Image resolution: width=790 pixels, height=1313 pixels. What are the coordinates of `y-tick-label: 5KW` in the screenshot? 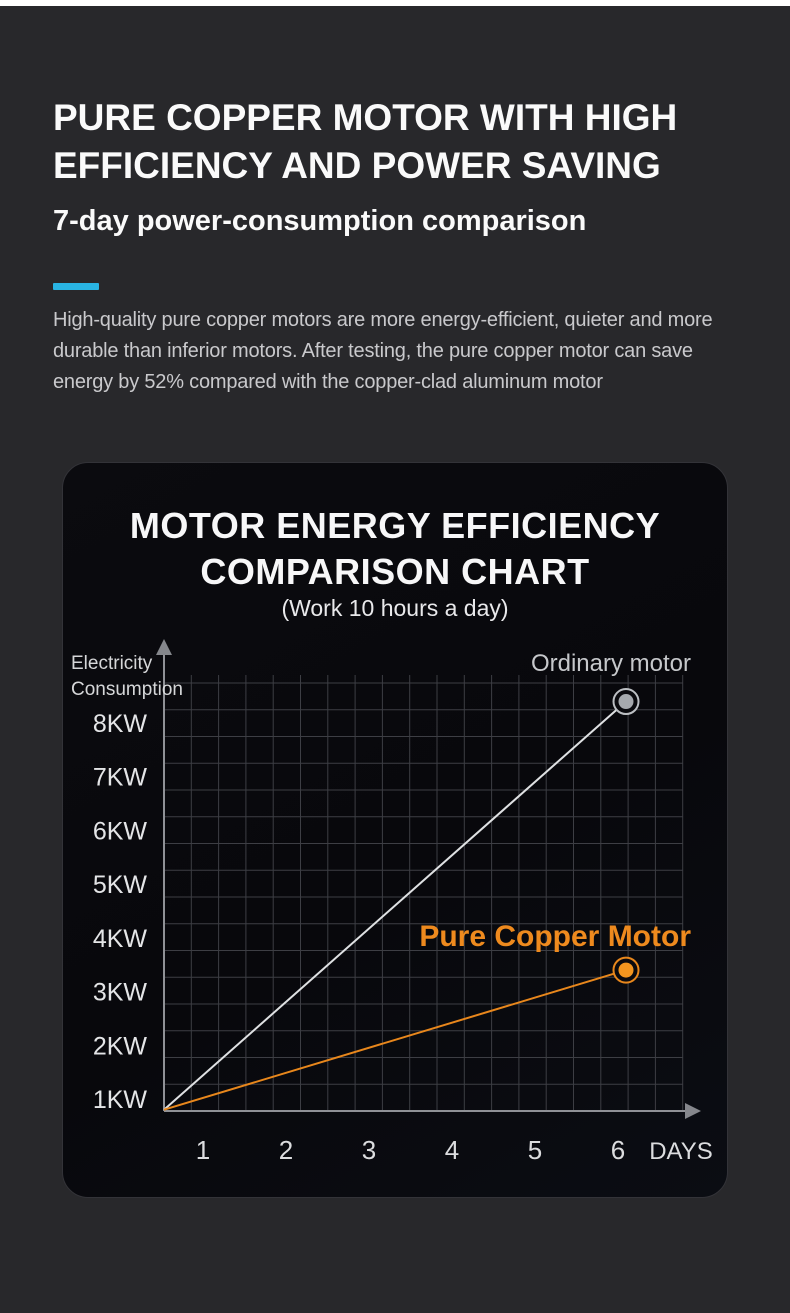 It's located at (120, 885).